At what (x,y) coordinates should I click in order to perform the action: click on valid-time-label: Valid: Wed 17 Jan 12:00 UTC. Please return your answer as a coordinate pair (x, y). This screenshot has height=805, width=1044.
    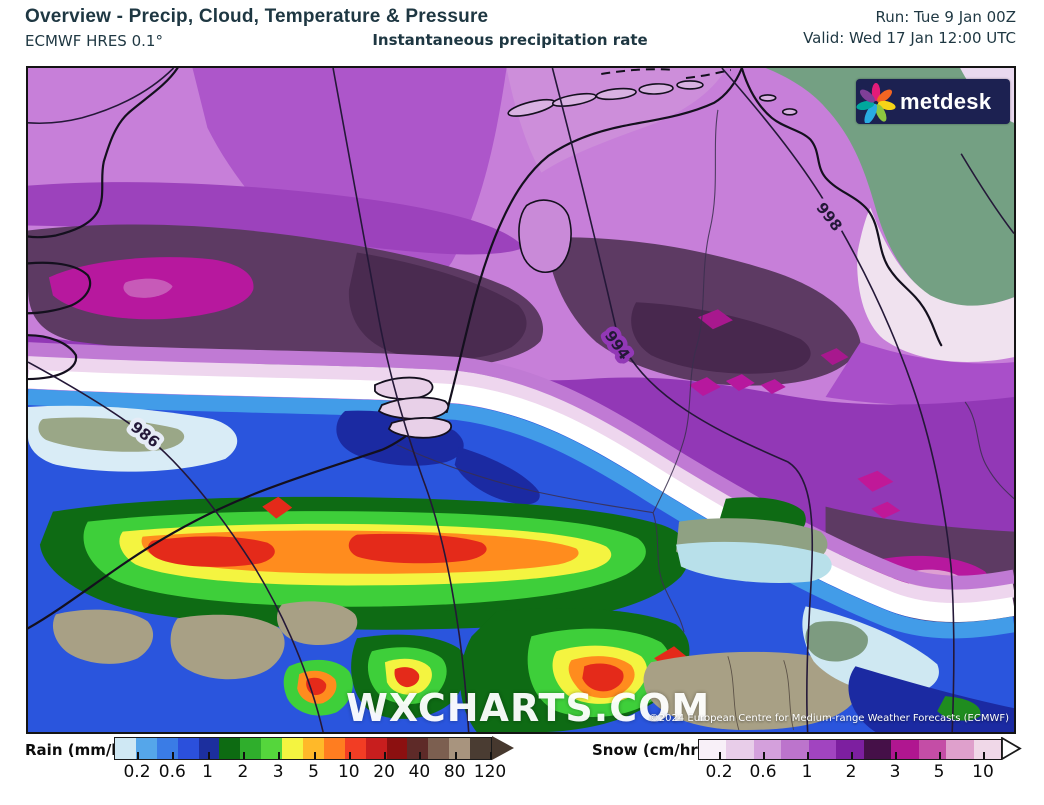
    Looking at the image, I should click on (909, 38).